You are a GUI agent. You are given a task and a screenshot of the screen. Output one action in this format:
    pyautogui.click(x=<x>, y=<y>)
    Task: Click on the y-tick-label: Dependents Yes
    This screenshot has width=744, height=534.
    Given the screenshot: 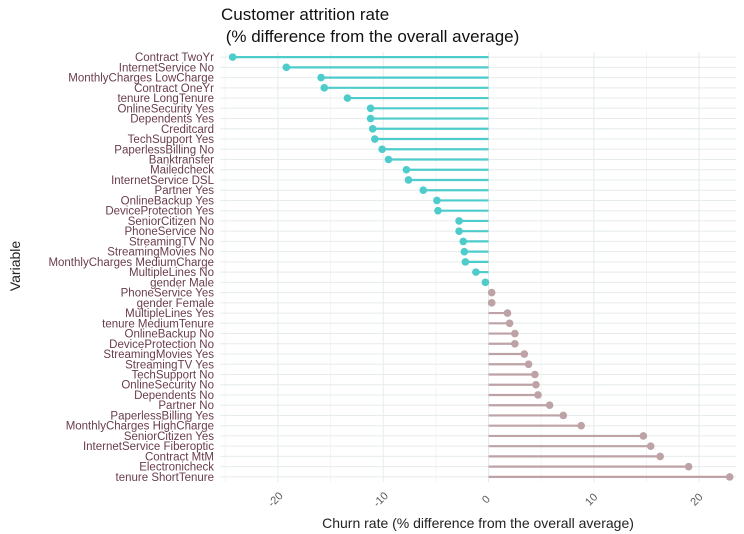 What is the action you would take?
    pyautogui.click(x=172, y=120)
    